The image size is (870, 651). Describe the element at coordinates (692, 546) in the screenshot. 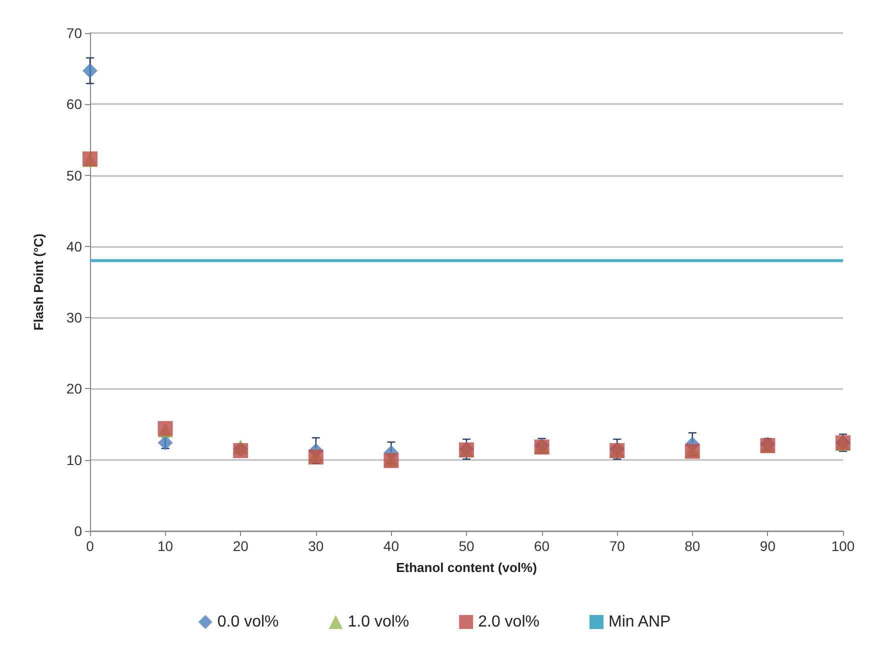

I see `x-tick-label: 80` at that location.